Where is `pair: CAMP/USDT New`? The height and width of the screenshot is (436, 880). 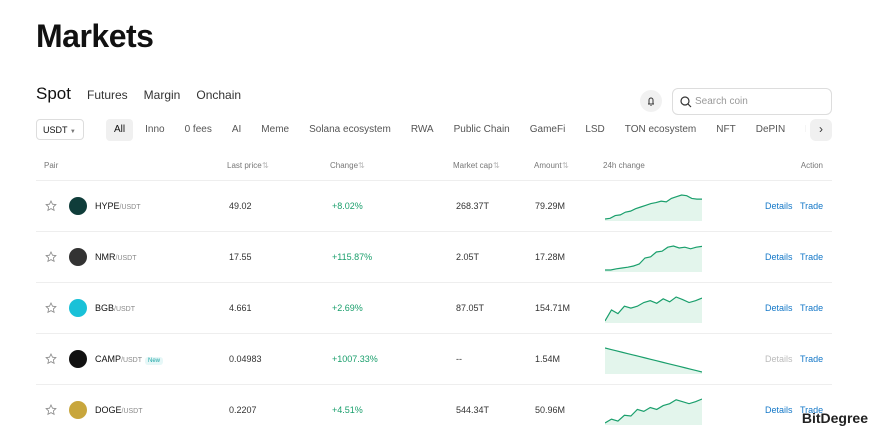
pair: CAMP/USDT New is located at coordinates (129, 359).